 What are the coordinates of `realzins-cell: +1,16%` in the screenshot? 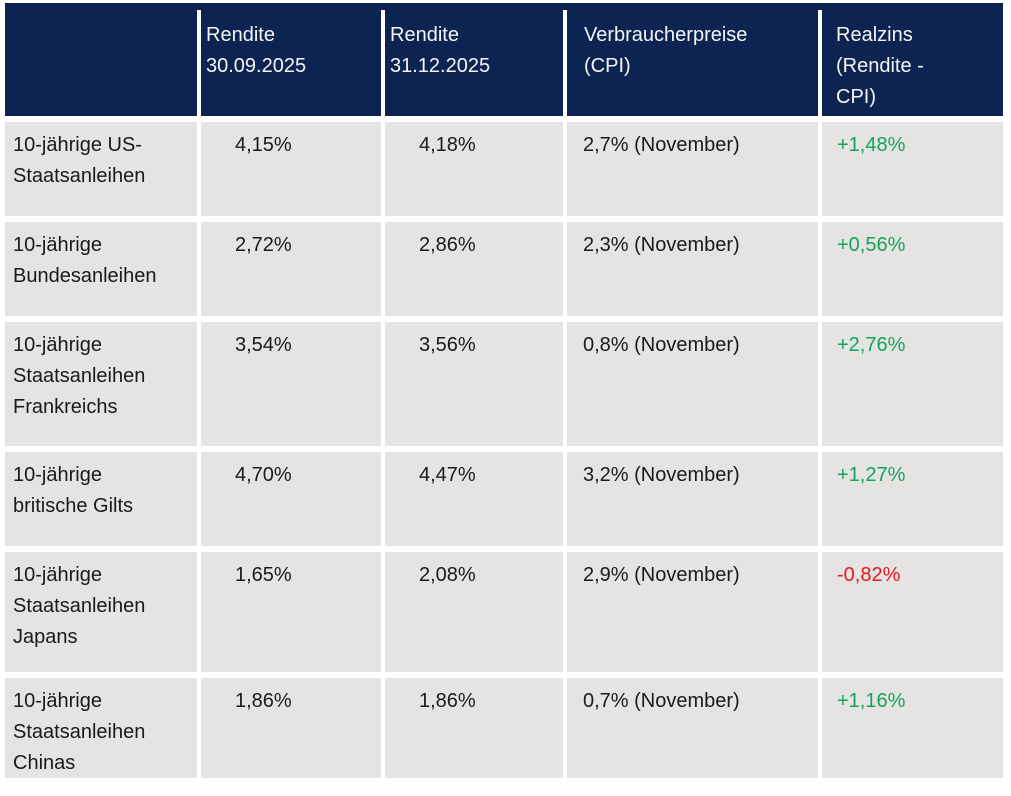 It's located at (912, 728).